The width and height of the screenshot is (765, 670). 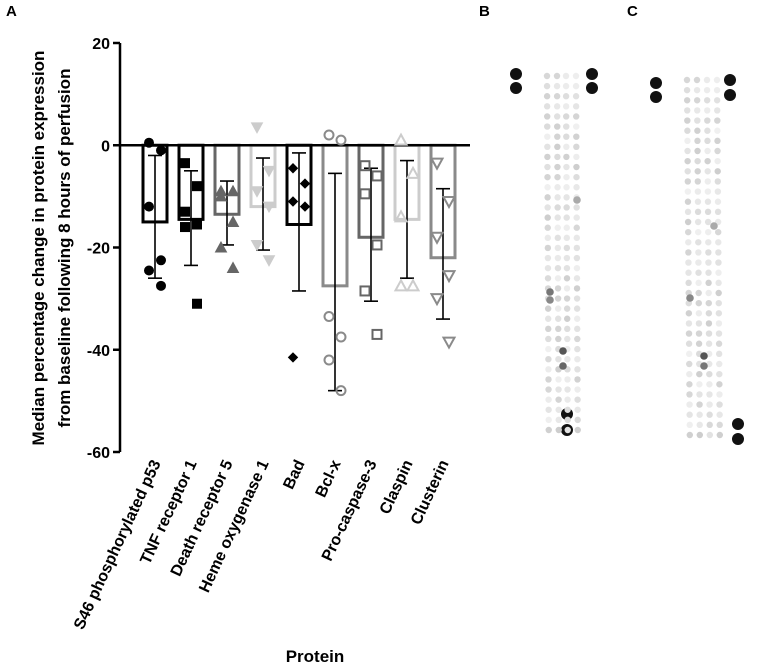 I want to click on y-axis: 20 0 -20 -40 -60, so click(x=104, y=249).